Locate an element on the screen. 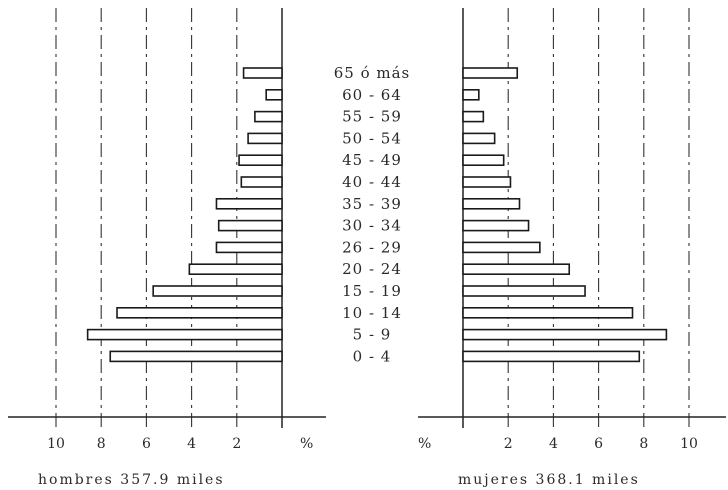 This screenshot has width=728, height=490. left-tick-0: 10 is located at coordinates (56, 444).